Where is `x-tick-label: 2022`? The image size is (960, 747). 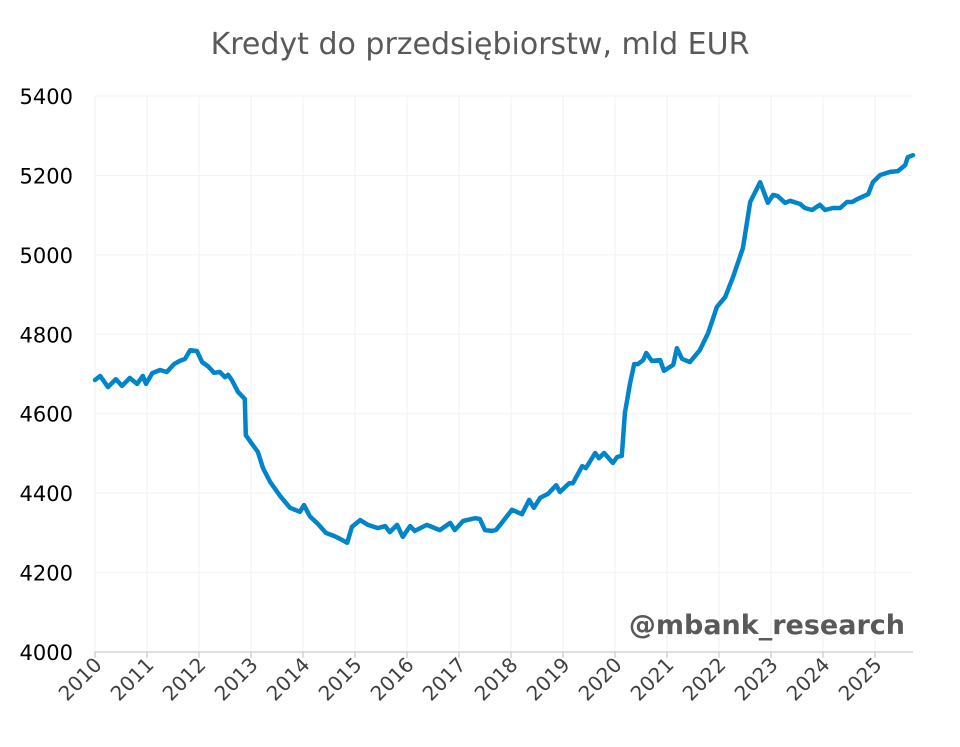 x-tick-label: 2022 is located at coordinates (704, 679).